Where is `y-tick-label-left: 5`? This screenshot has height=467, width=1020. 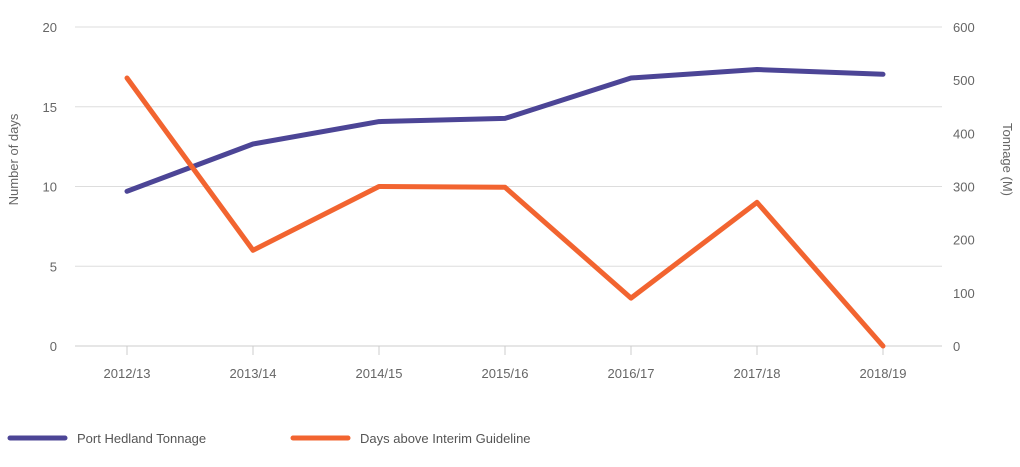 y-tick-label-left: 5 is located at coordinates (53, 266).